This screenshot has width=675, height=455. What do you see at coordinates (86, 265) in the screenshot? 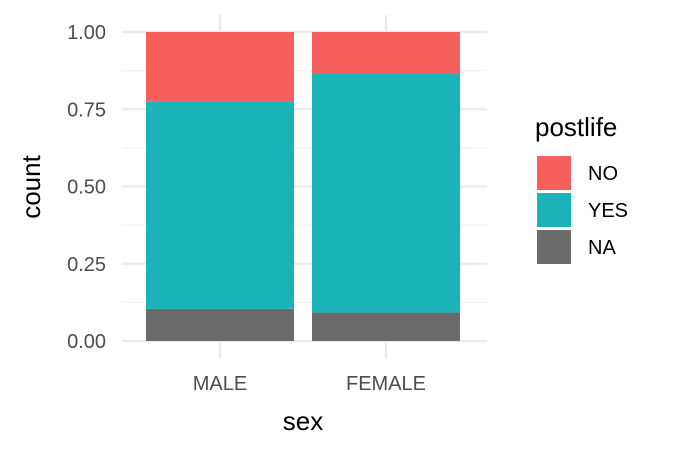
I see `y-tick-label: 0.25` at bounding box center [86, 265].